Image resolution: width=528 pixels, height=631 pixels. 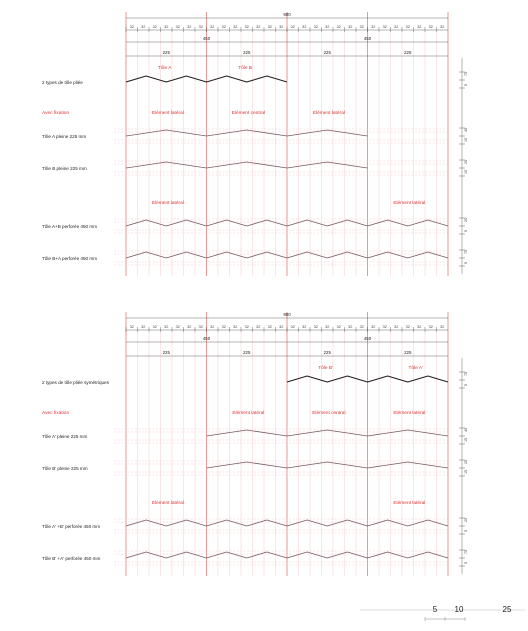 What do you see at coordinates (165, 68) in the screenshot?
I see `sheet-a-label: Tôle A` at bounding box center [165, 68].